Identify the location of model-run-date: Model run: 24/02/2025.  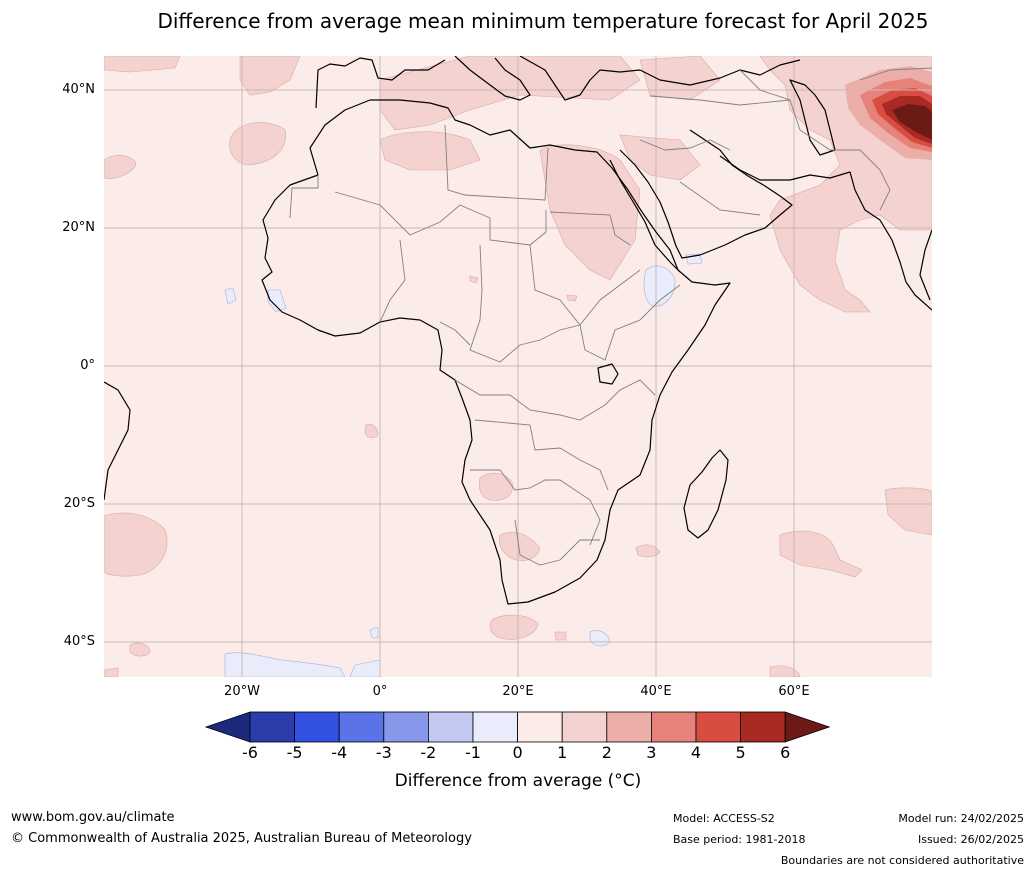
(961, 818).